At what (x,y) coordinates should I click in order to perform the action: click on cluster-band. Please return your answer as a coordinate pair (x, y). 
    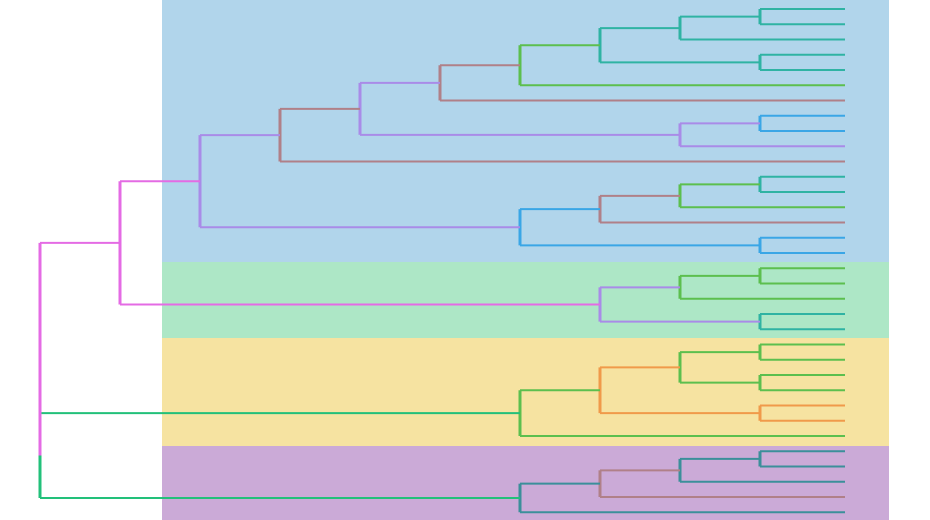
    Looking at the image, I should click on (525, 300).